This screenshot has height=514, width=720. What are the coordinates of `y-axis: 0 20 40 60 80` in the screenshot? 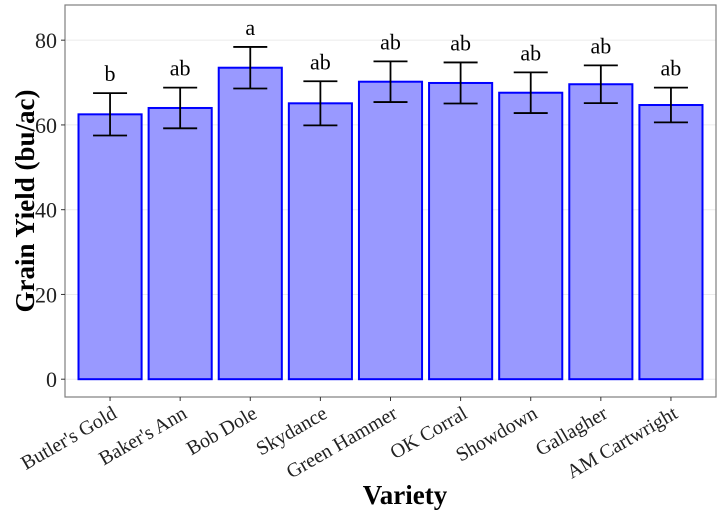 It's located at (50, 210).